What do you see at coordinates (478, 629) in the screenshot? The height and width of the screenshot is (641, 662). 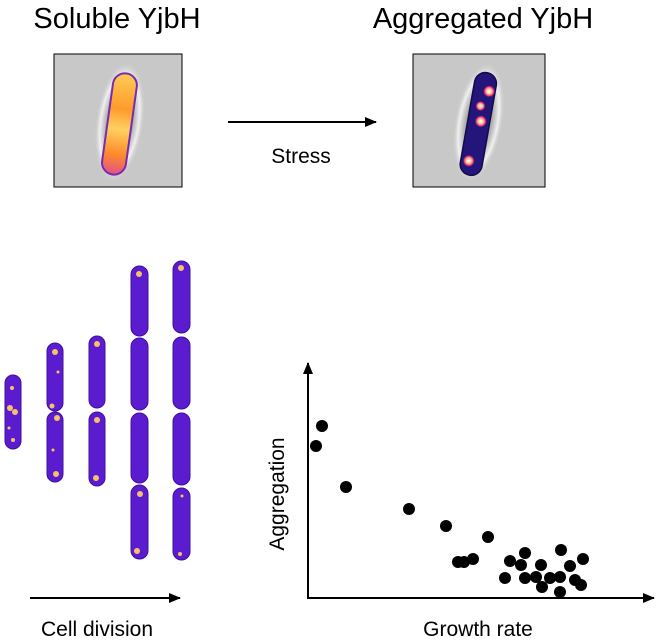 I see `x-axis-label: Growth rate` at bounding box center [478, 629].